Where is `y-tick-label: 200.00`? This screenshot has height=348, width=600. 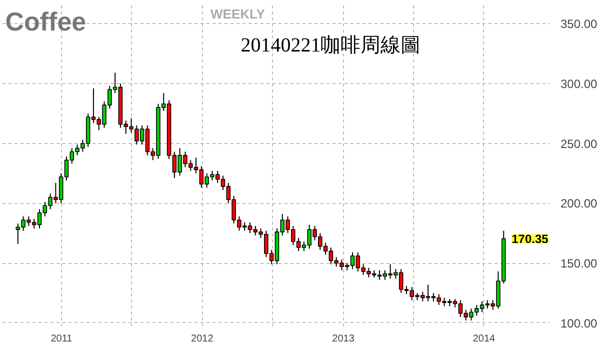 y-tick-label: 200.00 is located at coordinates (579, 203).